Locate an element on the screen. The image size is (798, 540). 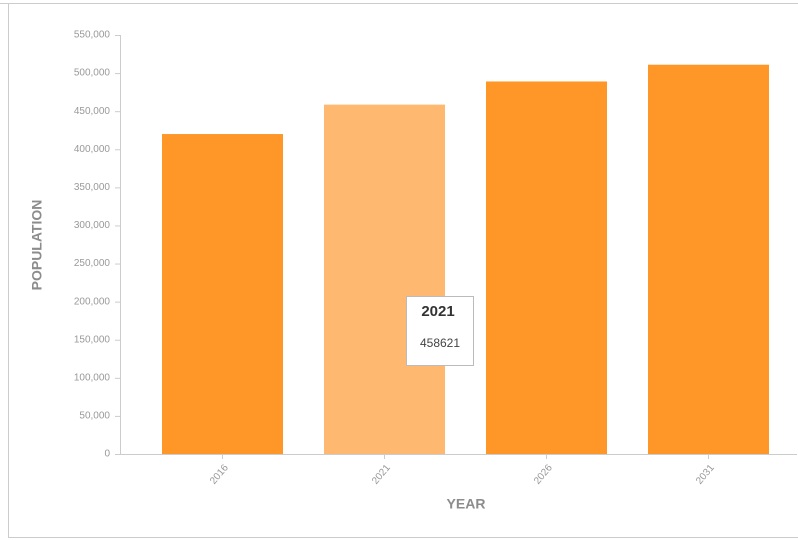
y-tick-label: 100,000 is located at coordinates (92, 377).